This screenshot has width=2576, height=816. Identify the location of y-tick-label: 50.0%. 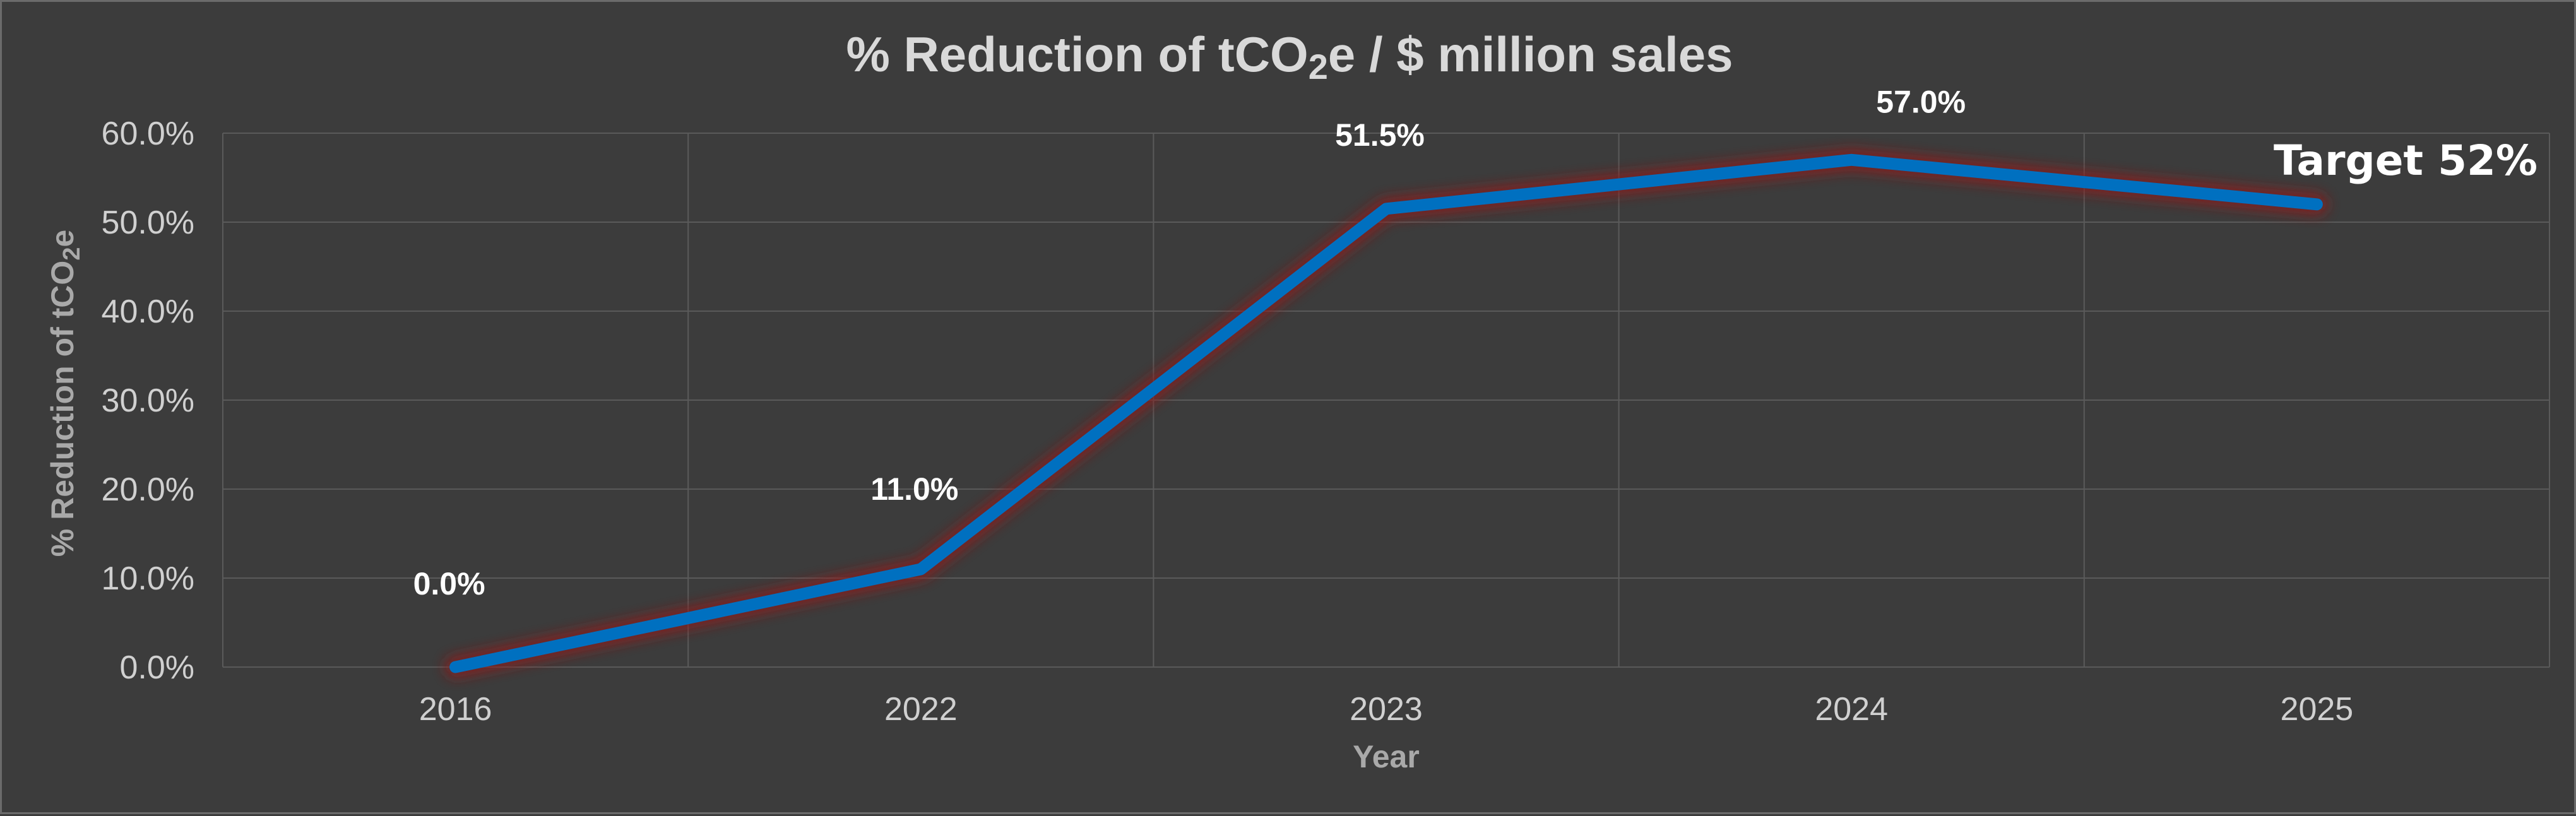
(148, 222).